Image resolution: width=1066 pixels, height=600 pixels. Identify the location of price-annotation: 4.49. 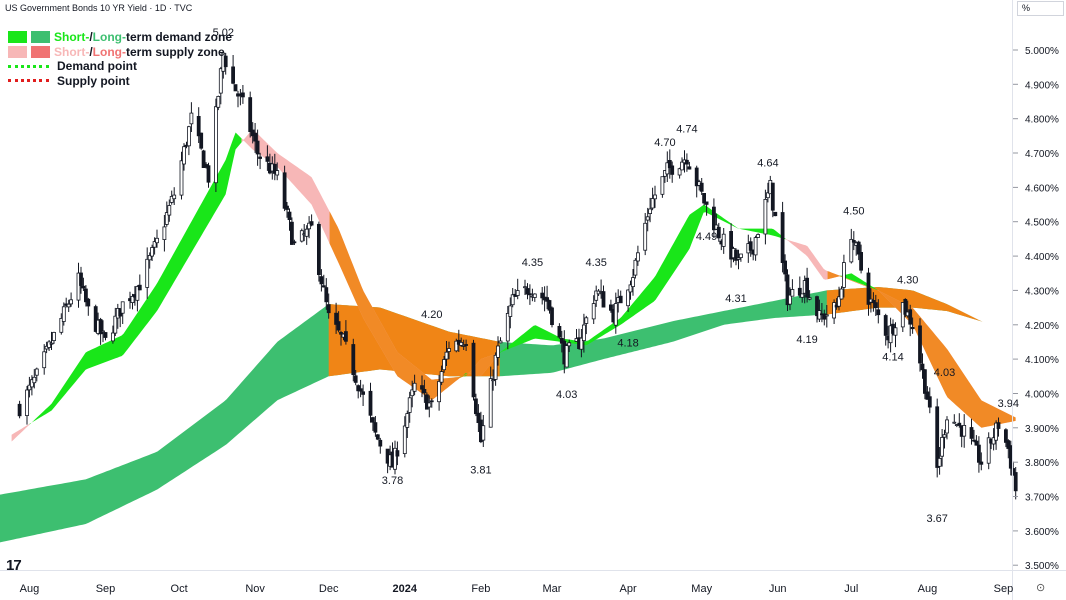
(706, 237).